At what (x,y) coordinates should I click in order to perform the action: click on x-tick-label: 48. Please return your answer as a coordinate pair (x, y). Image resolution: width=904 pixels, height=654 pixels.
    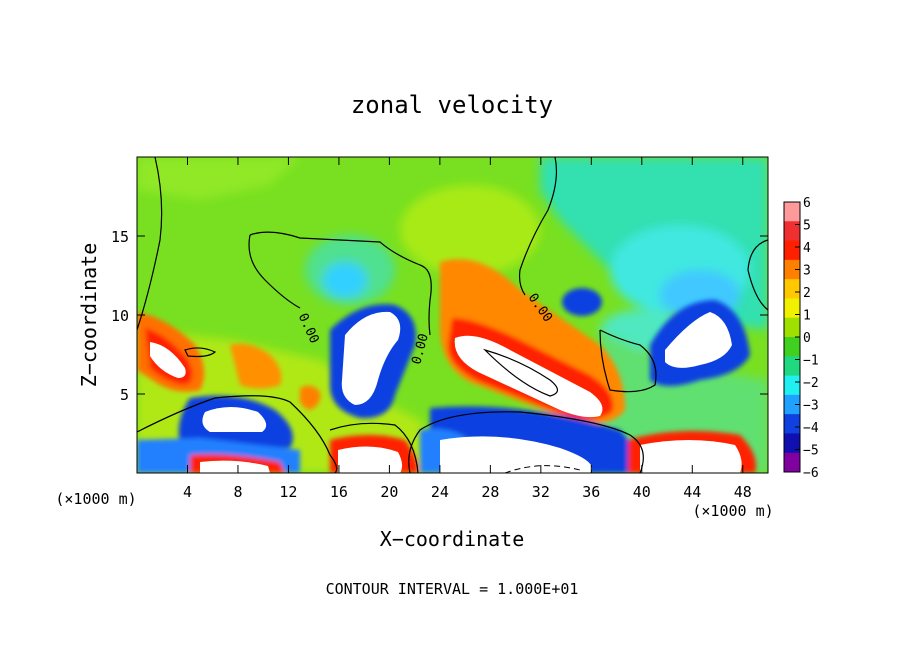
    Looking at the image, I should click on (743, 492).